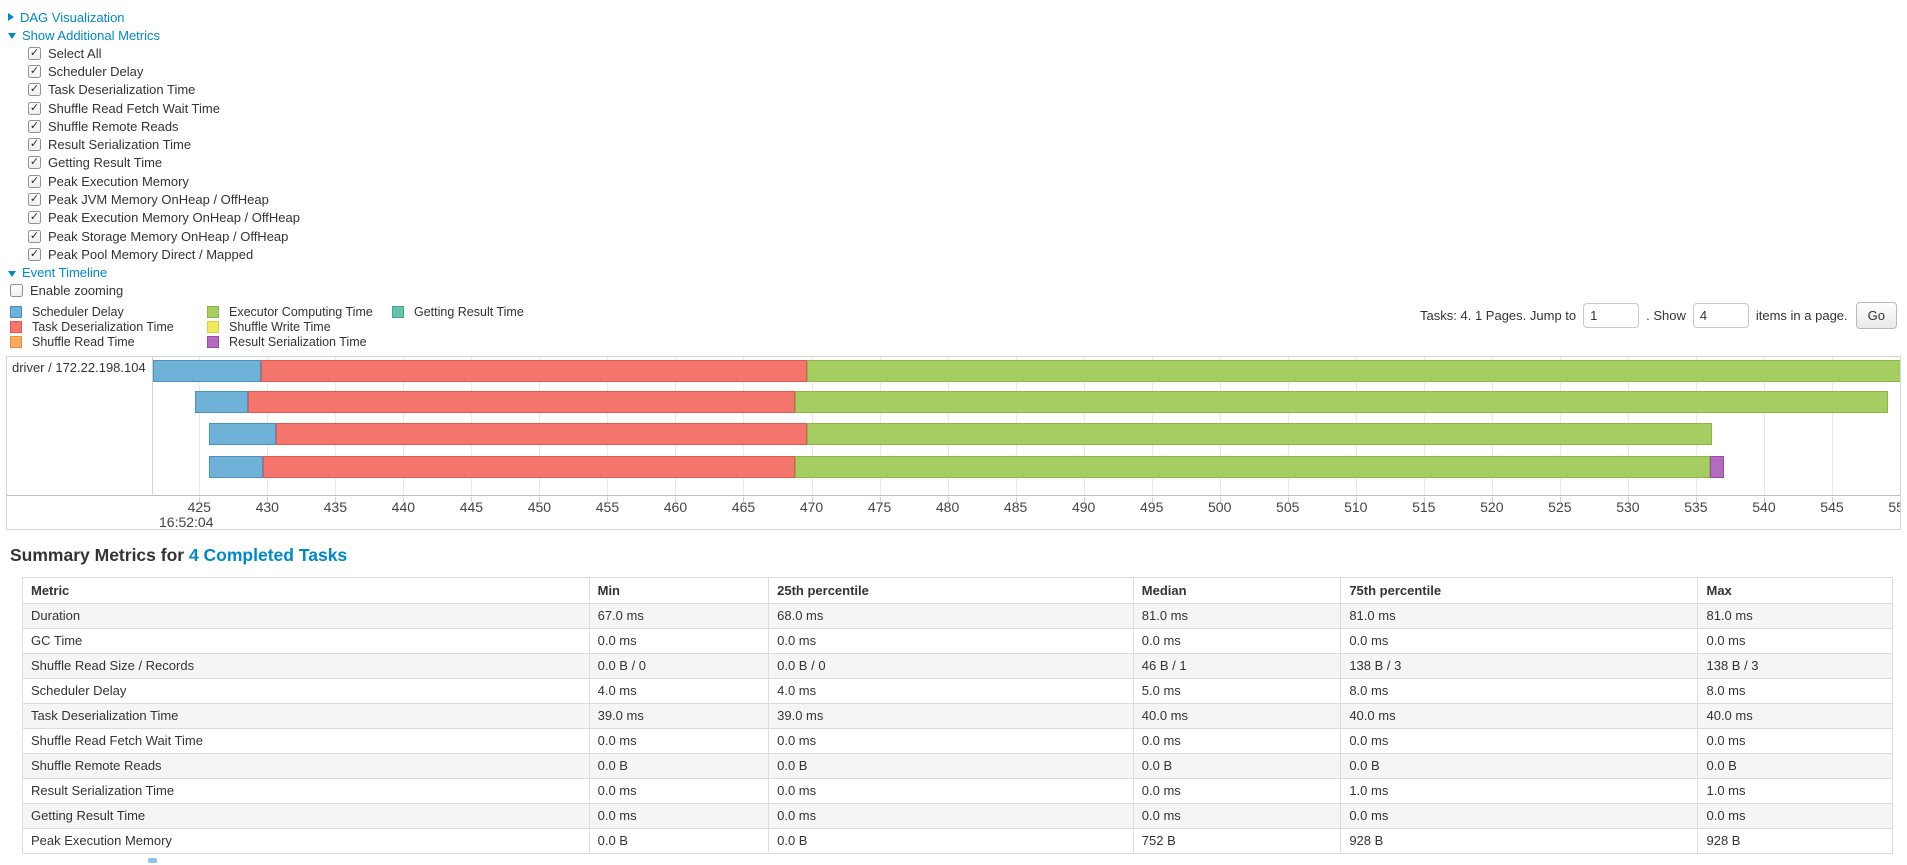 This screenshot has height=865, width=1907. Describe the element at coordinates (16, 291) in the screenshot. I see `enable-zooming-checkbox` at that location.